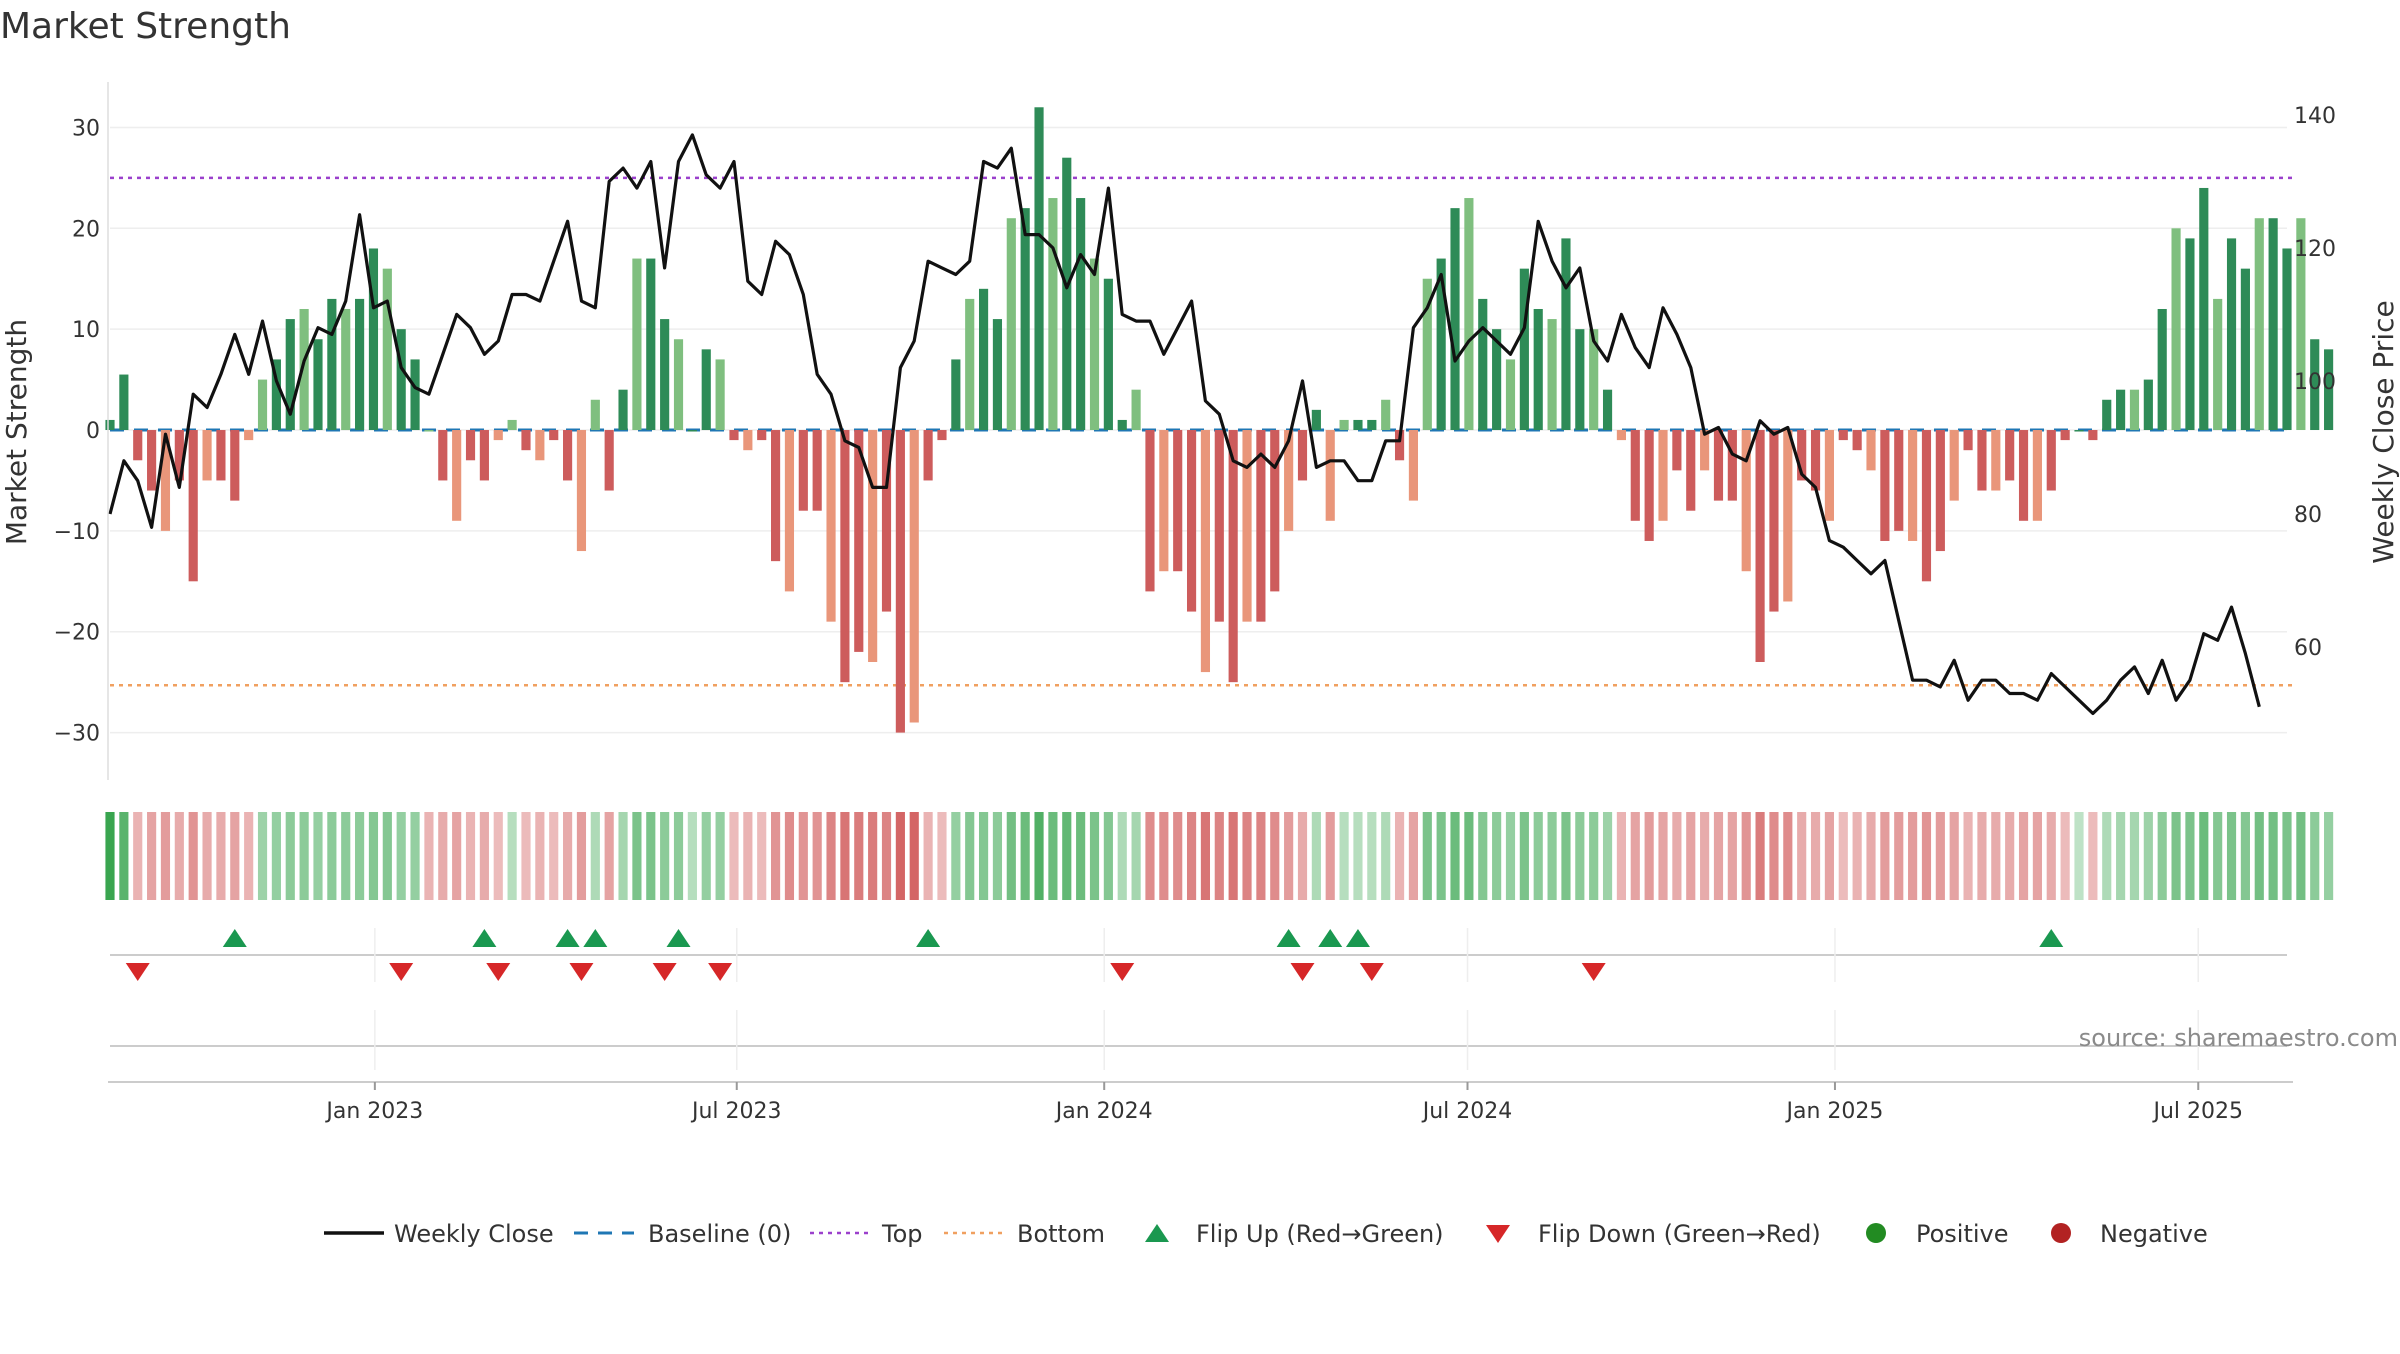  I want to click on x-tick-label: Jan 2024, so click(1103, 1111).